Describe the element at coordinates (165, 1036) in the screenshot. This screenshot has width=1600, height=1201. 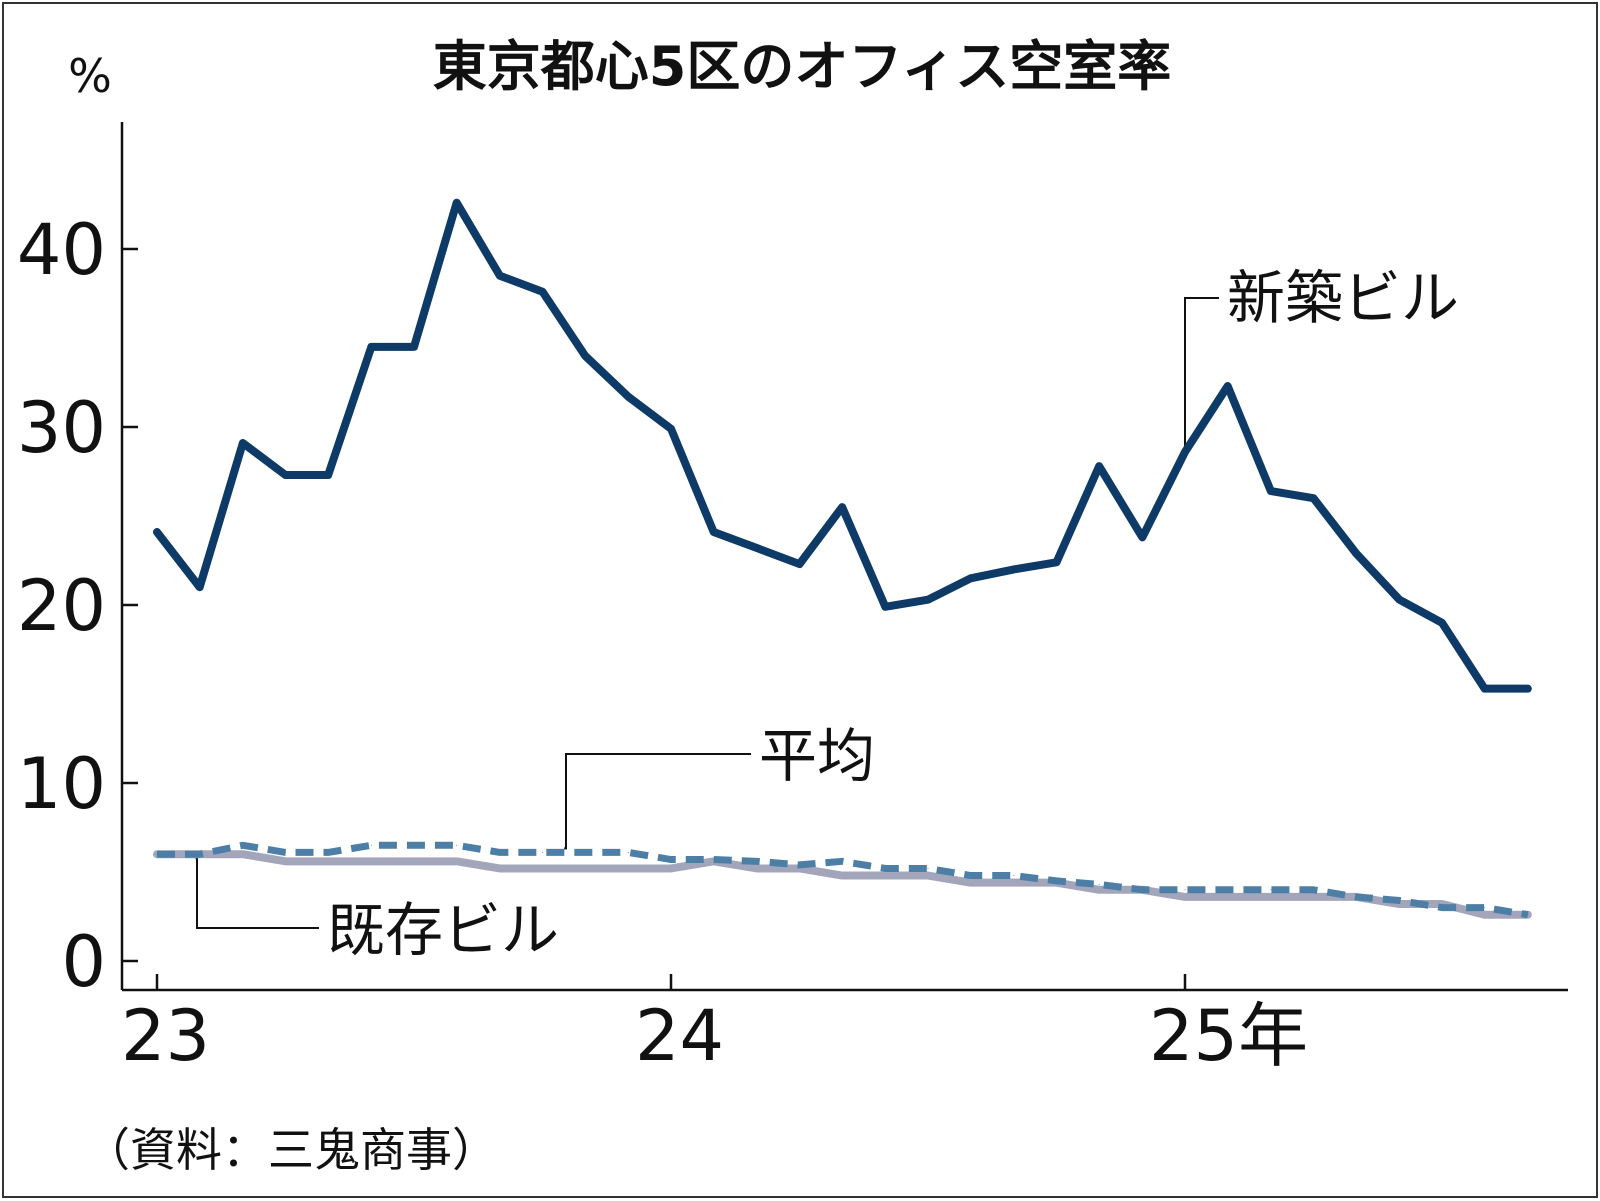
I see `x-tick-label: 23` at that location.